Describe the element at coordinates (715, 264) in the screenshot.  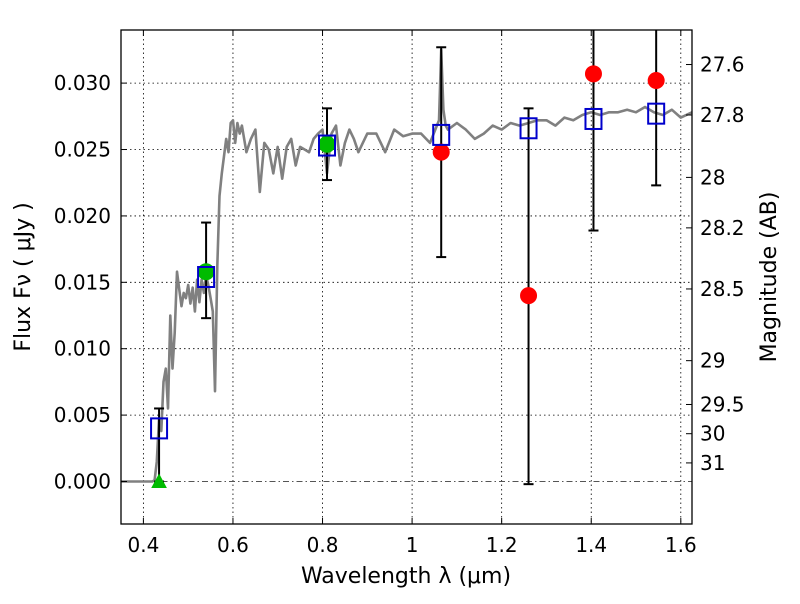
I see `magnitude-axis-ticks: 27.6 27.8 28 28.2 28.5 29 29.5 30 31` at that location.